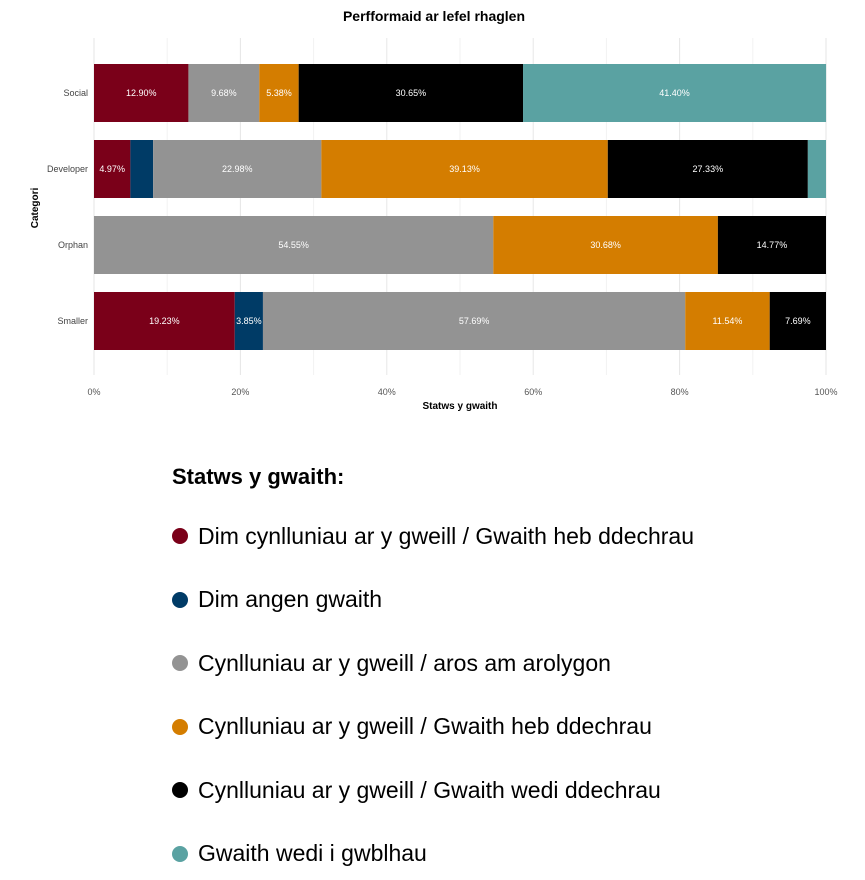 The image size is (865, 880). I want to click on legend-label: Dim angen gwaith, so click(290, 599).